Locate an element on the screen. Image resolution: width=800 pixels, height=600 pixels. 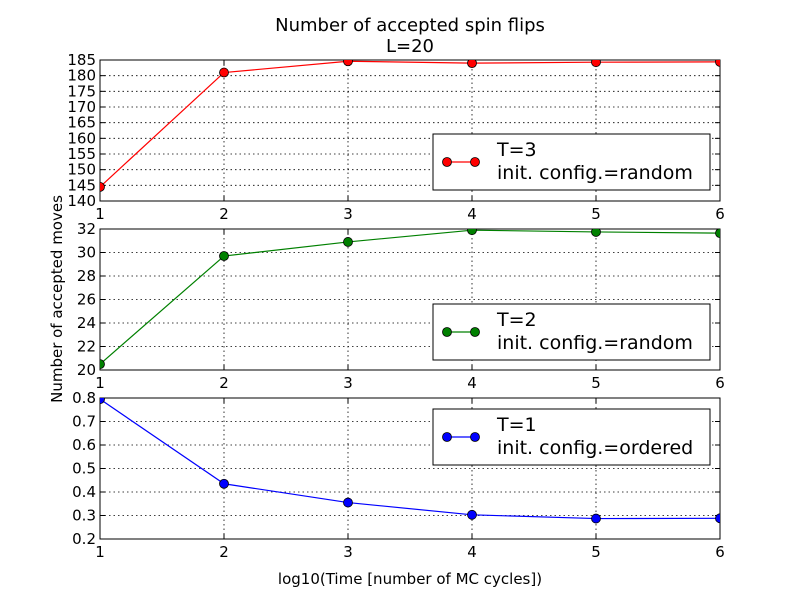
y-tick-label: 185 is located at coordinates (81, 60).